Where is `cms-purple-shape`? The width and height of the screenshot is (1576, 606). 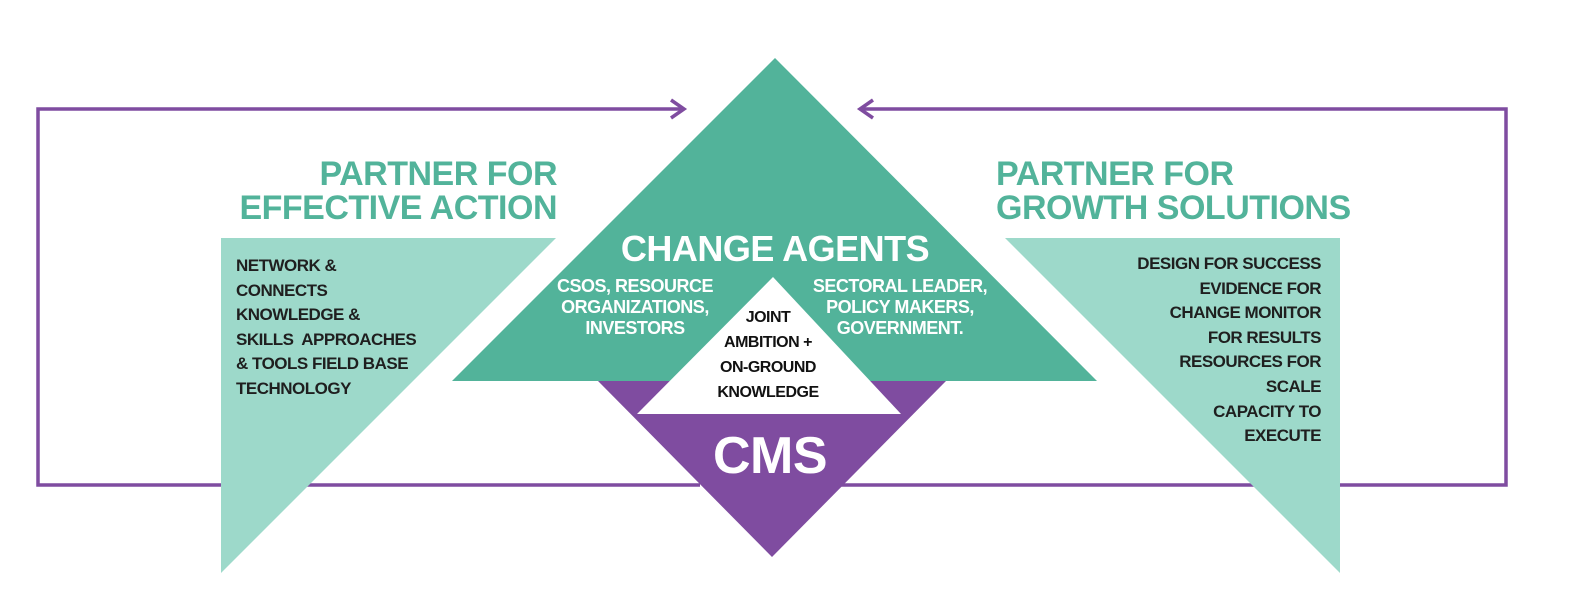
cms-purple-shape is located at coordinates (772, 469).